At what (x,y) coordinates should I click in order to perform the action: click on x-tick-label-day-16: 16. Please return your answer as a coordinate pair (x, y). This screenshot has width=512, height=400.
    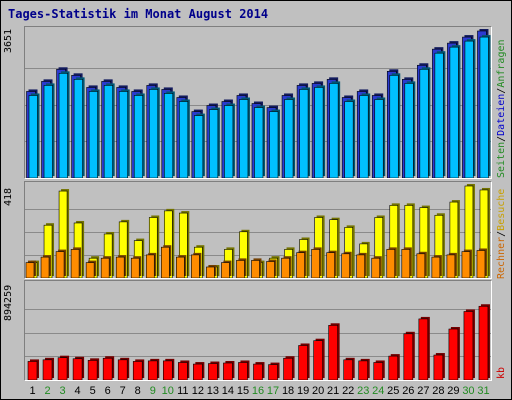
    Looking at the image, I should click on (258, 391).